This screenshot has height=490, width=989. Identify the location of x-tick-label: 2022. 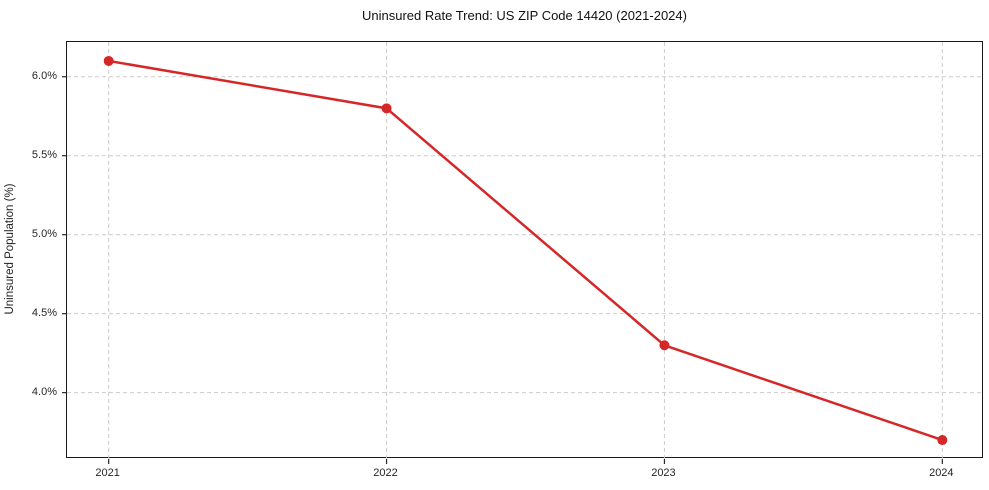
(385, 473).